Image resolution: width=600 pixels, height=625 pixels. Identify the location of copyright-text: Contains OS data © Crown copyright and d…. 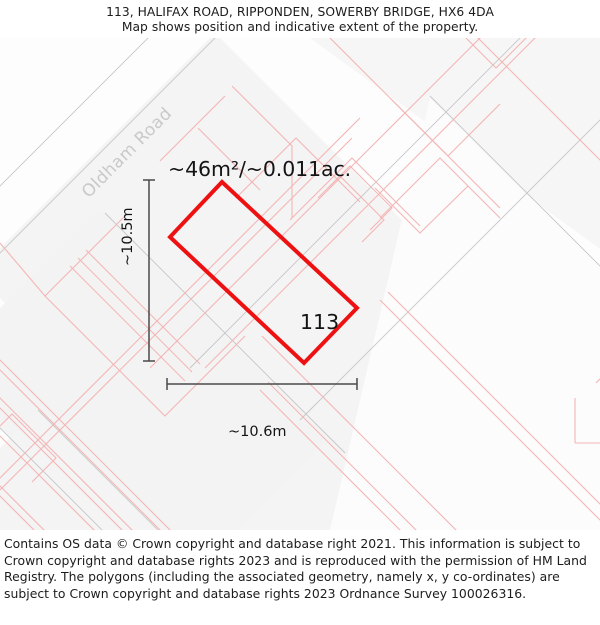
(295, 568).